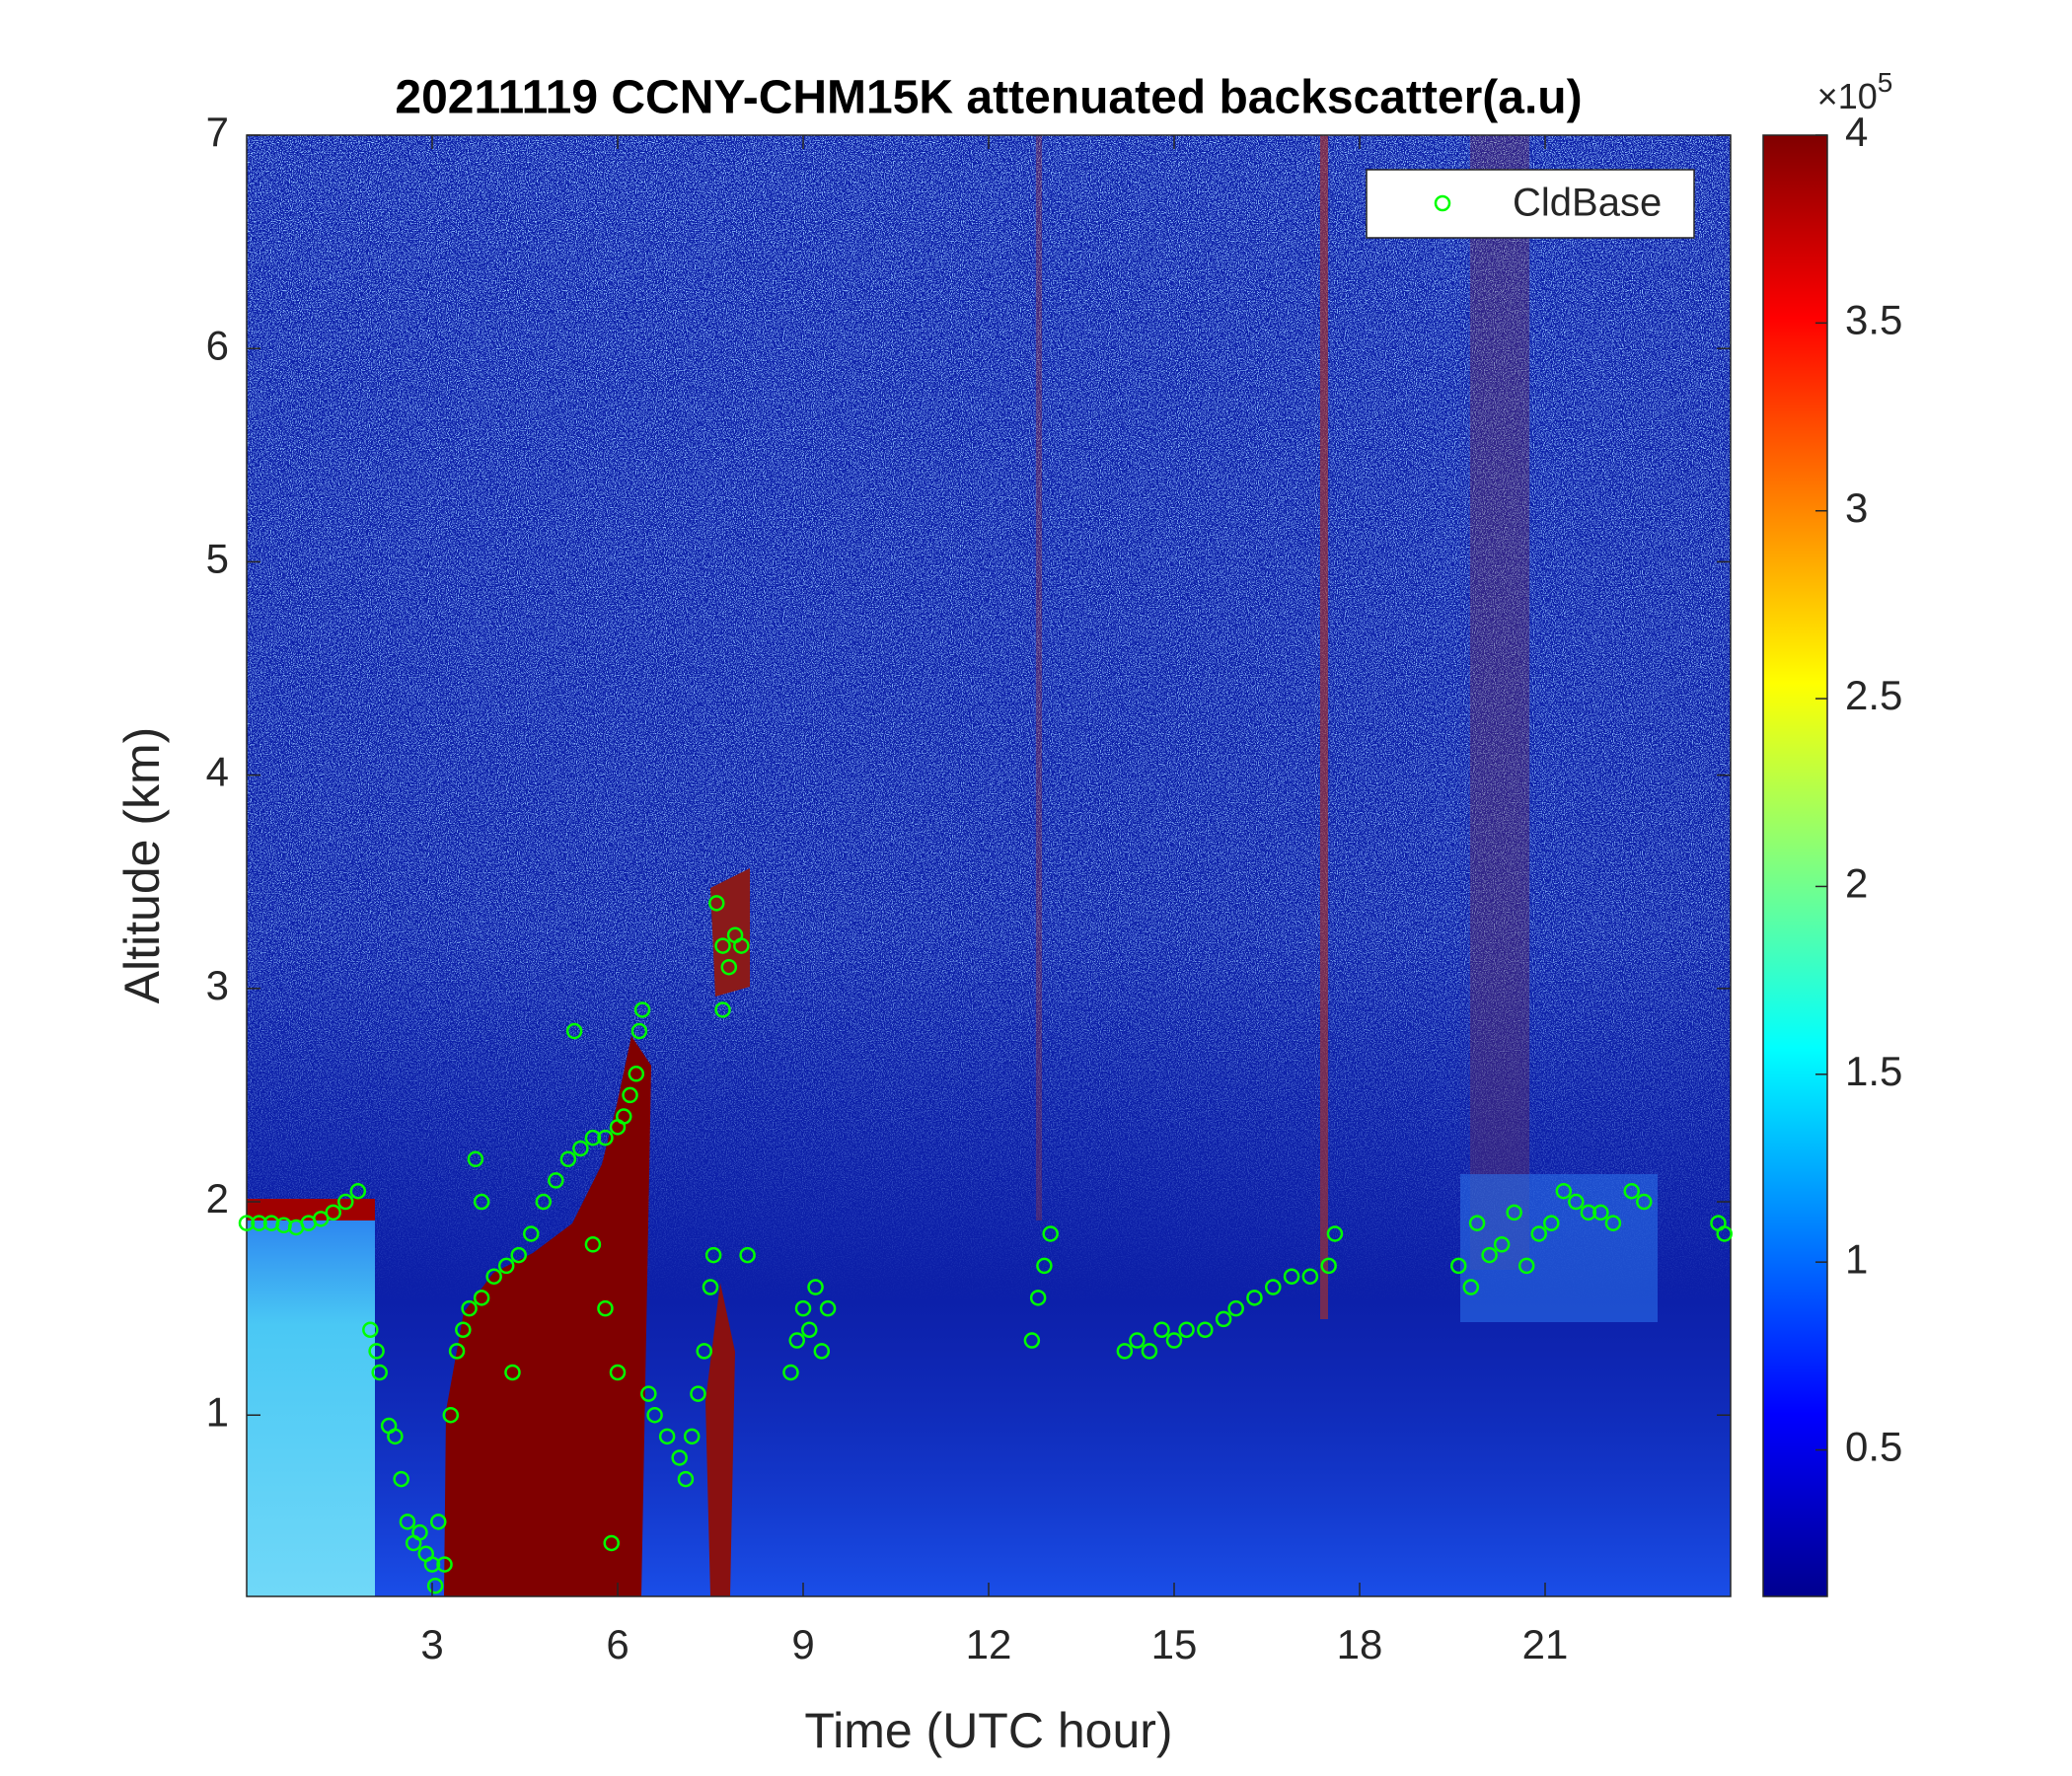 The width and height of the screenshot is (2072, 1776). I want to click on colorbar-tick-label: 3, so click(1857, 508).